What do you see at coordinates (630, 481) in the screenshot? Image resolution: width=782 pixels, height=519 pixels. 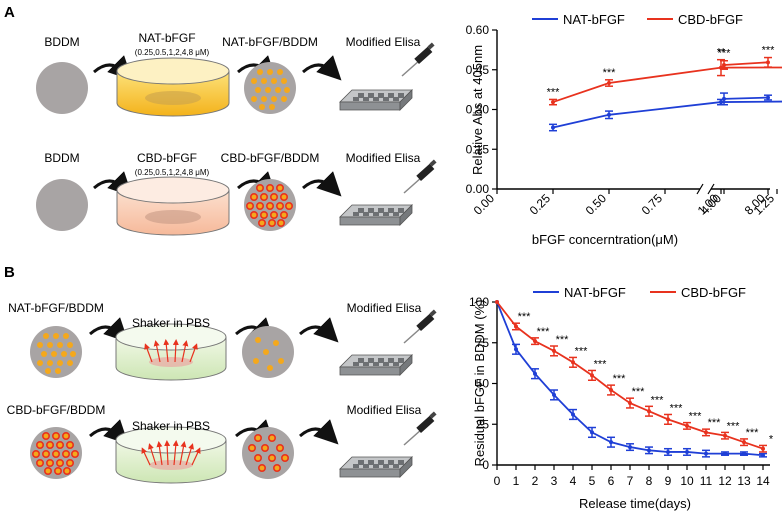 I see `chart2-x-tick-label: 7` at bounding box center [630, 481].